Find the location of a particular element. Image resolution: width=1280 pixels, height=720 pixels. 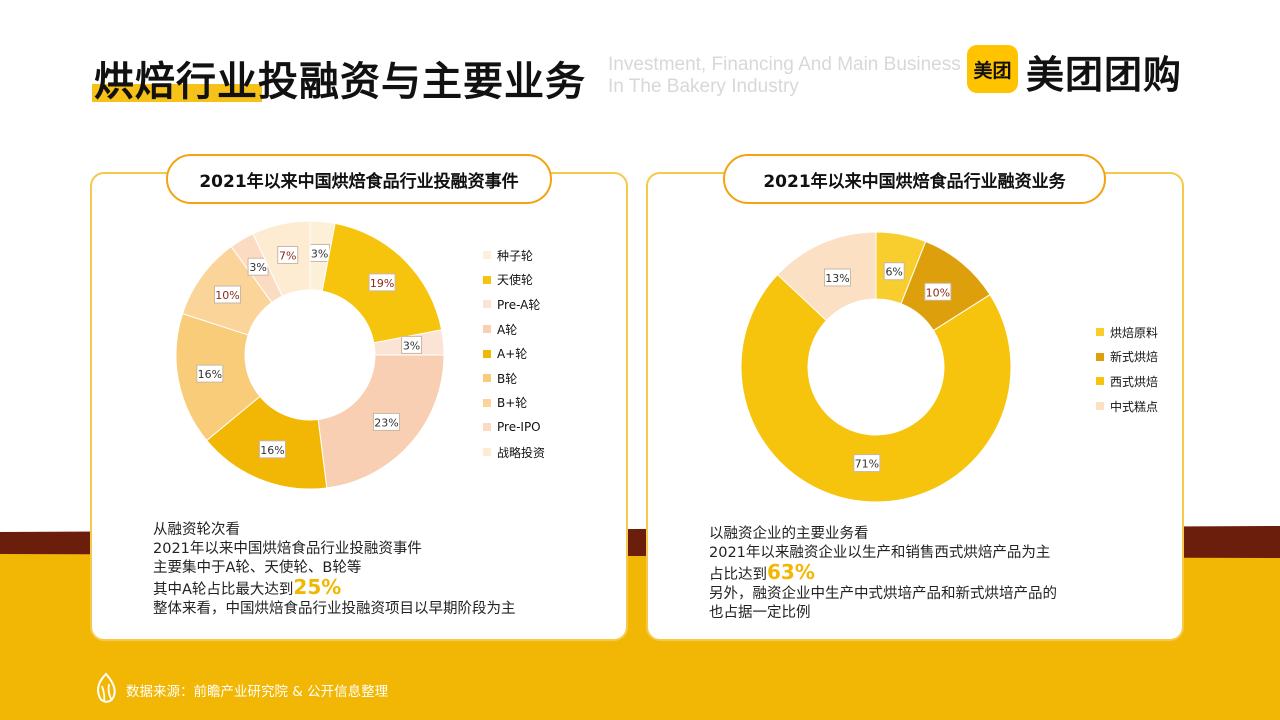

legend-item-1-3: 中式糕点 is located at coordinates (1127, 406).